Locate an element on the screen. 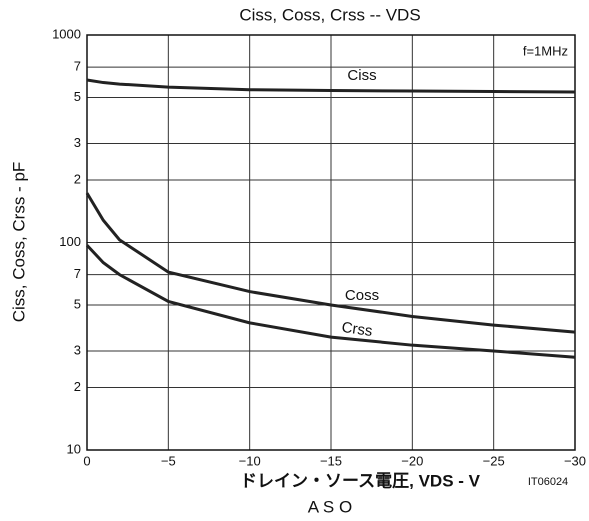 The width and height of the screenshot is (589, 521). y-tick-label: 10 is located at coordinates (74, 448).